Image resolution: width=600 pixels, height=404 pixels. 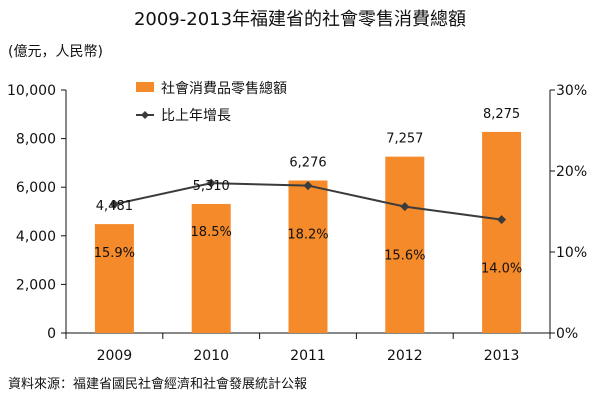 I want to click on legend-bar-swatch, so click(x=145, y=87).